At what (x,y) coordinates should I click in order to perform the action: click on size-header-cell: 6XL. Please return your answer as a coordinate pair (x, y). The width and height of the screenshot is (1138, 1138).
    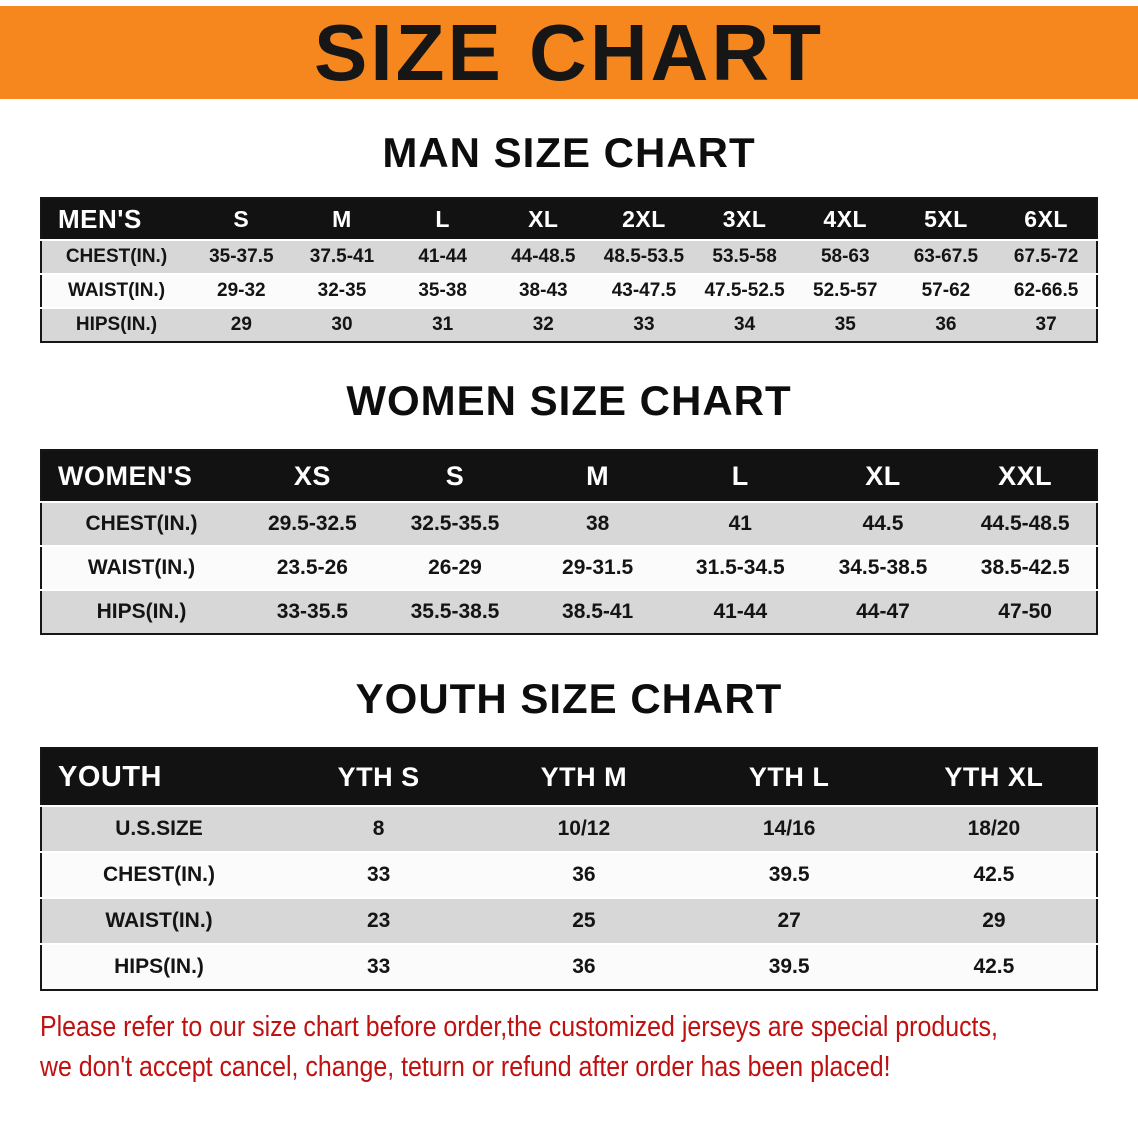
    Looking at the image, I should click on (1046, 219).